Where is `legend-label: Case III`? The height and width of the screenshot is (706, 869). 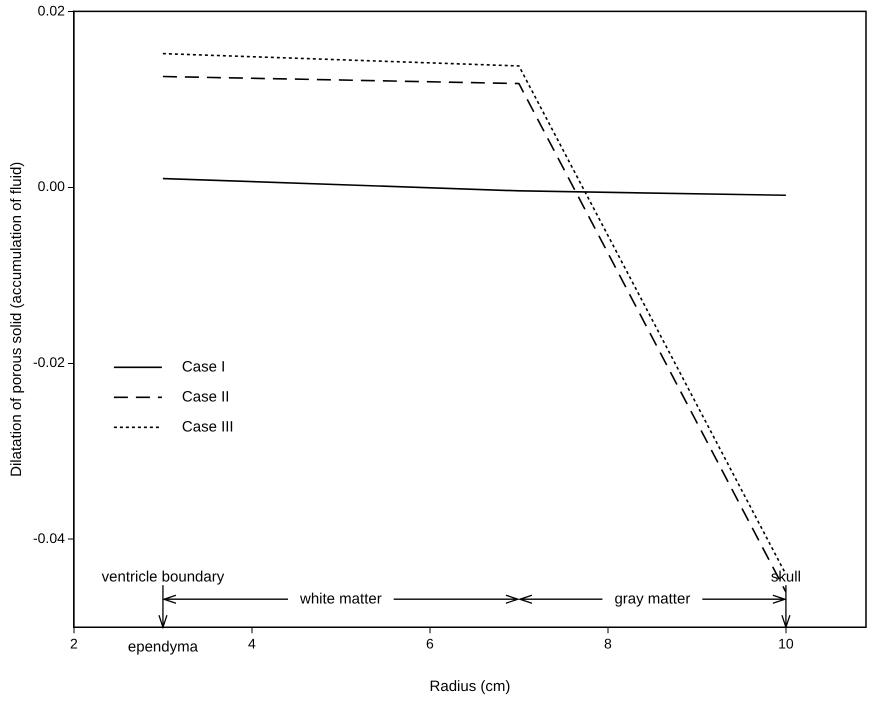 legend-label: Case III is located at coordinates (208, 427).